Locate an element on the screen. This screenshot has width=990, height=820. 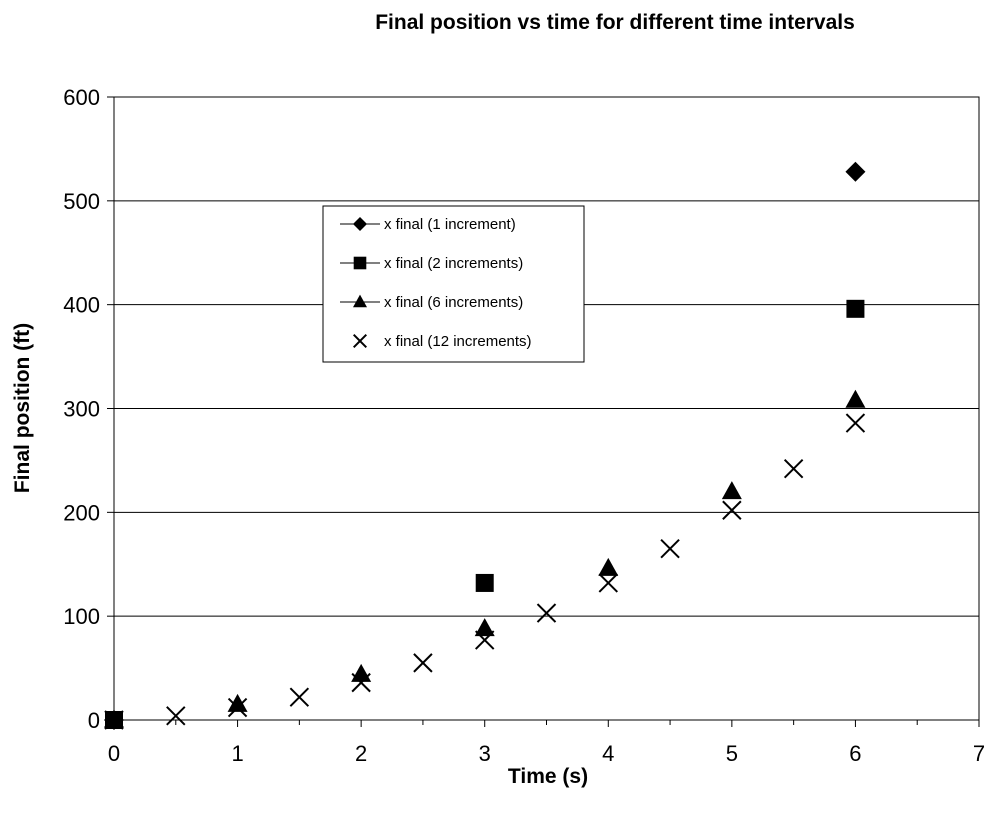
y-tick-label: 300 is located at coordinates (81, 409).